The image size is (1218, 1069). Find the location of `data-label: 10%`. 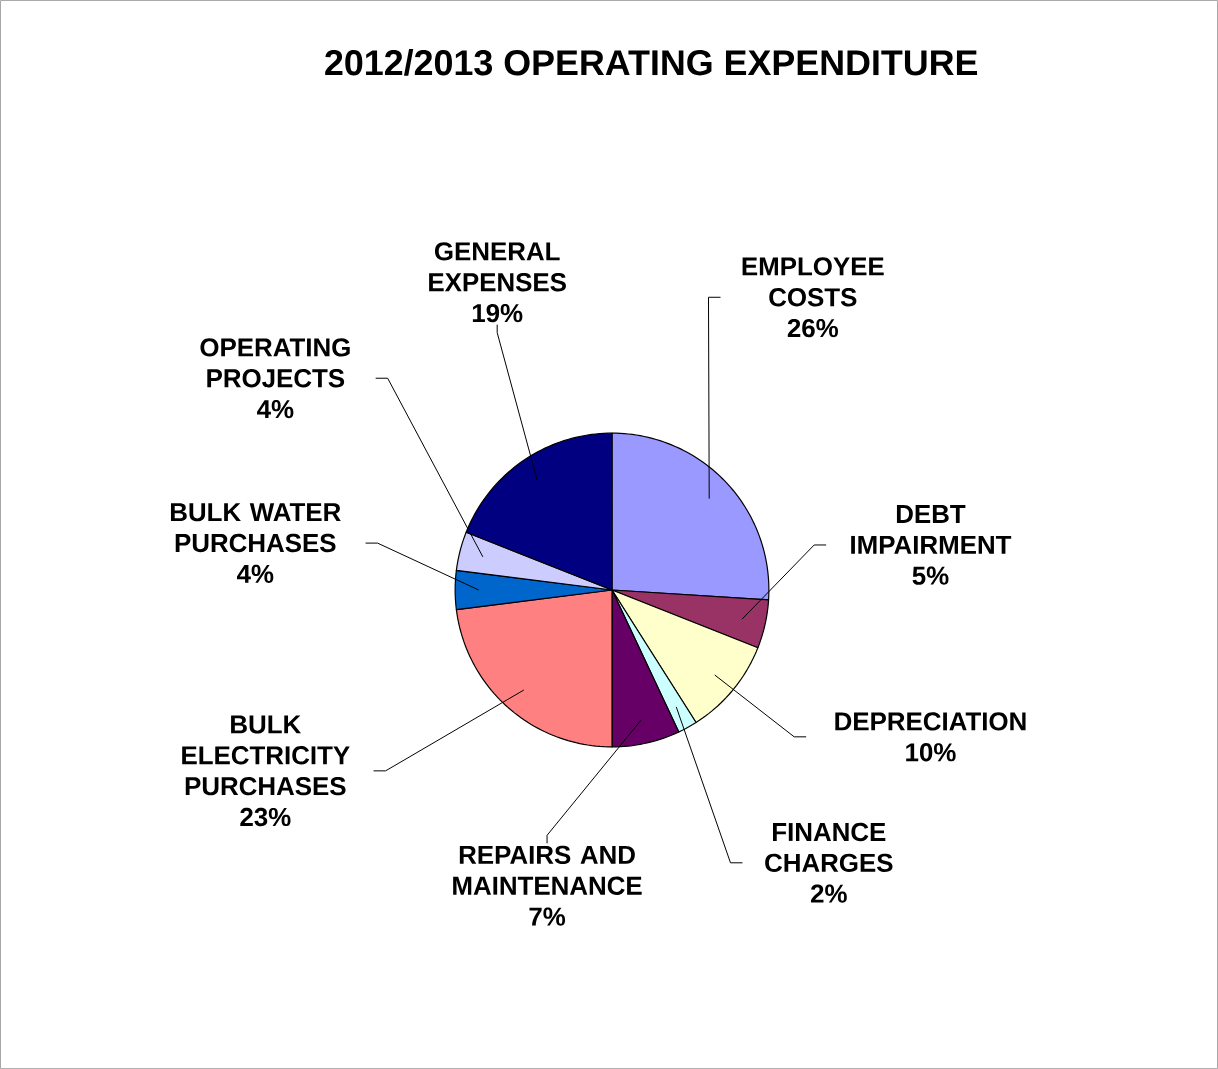

data-label: 10% is located at coordinates (931, 752).